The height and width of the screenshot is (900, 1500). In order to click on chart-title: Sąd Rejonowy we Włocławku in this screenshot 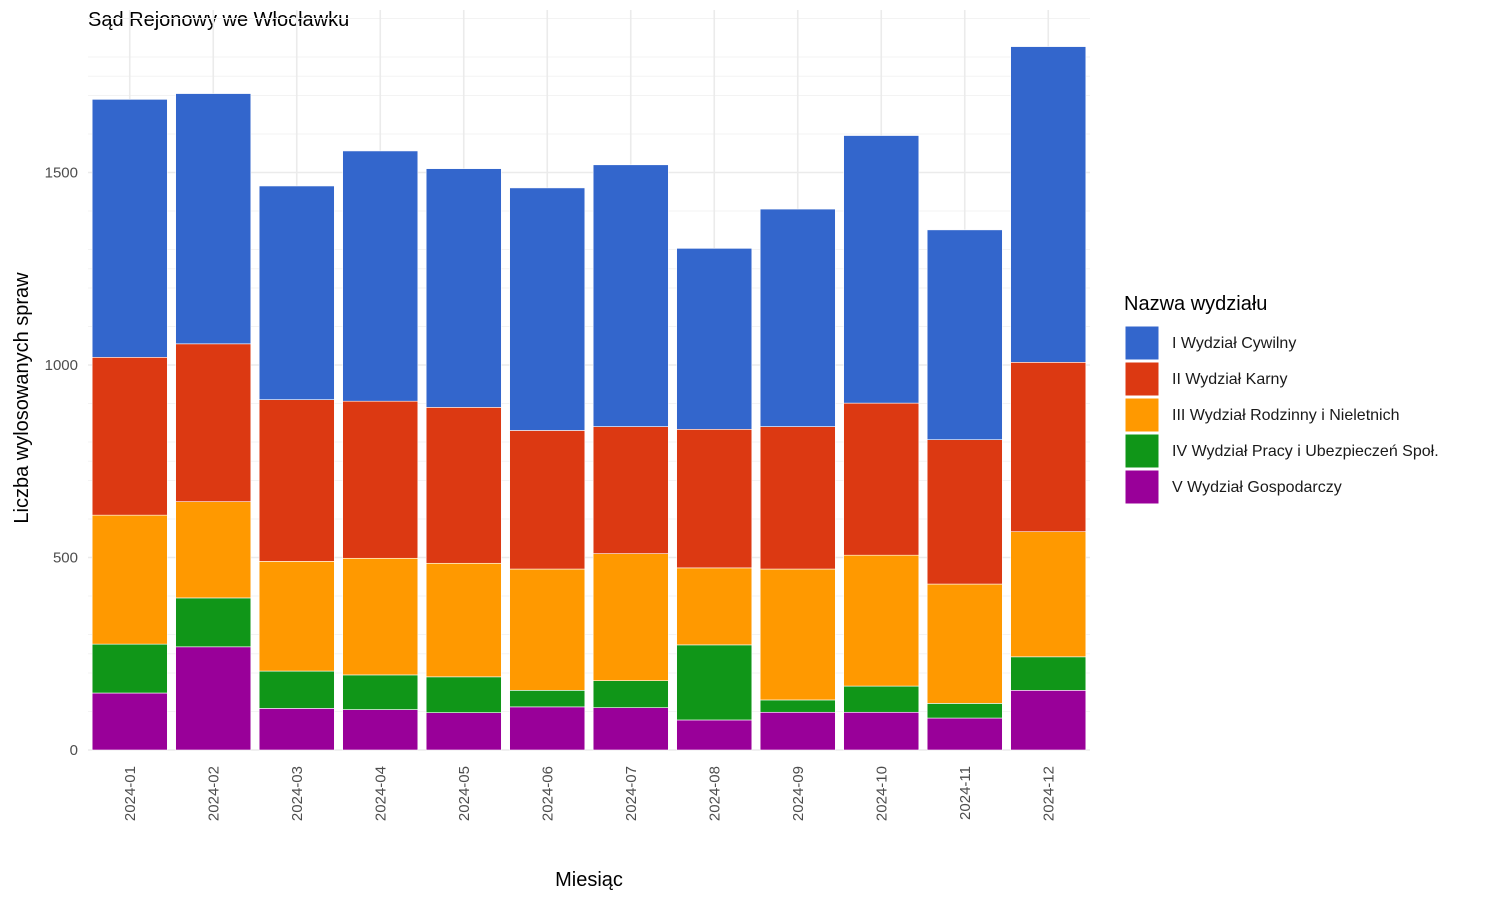, I will do `click(218, 20)`.